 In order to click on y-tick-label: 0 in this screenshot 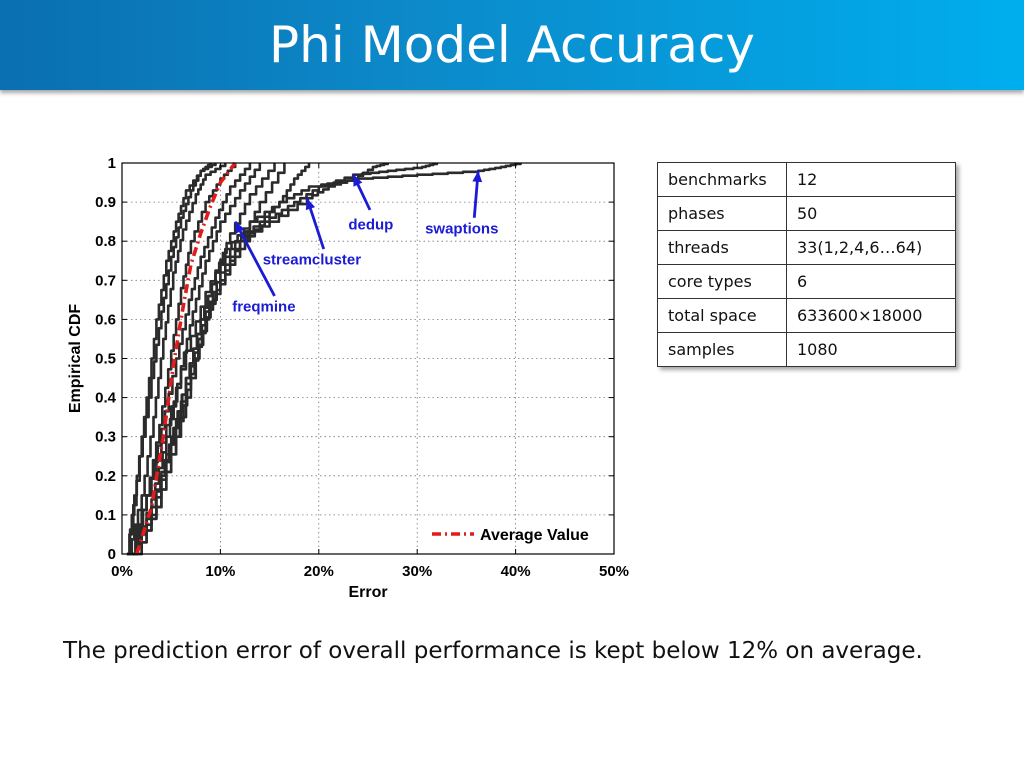, I will do `click(112, 554)`.